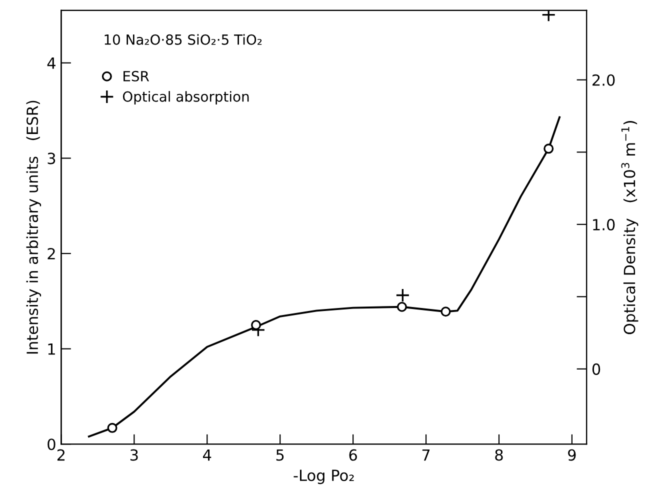 The image size is (651, 499). I want to click on x-tick-label: 6, so click(353, 455).